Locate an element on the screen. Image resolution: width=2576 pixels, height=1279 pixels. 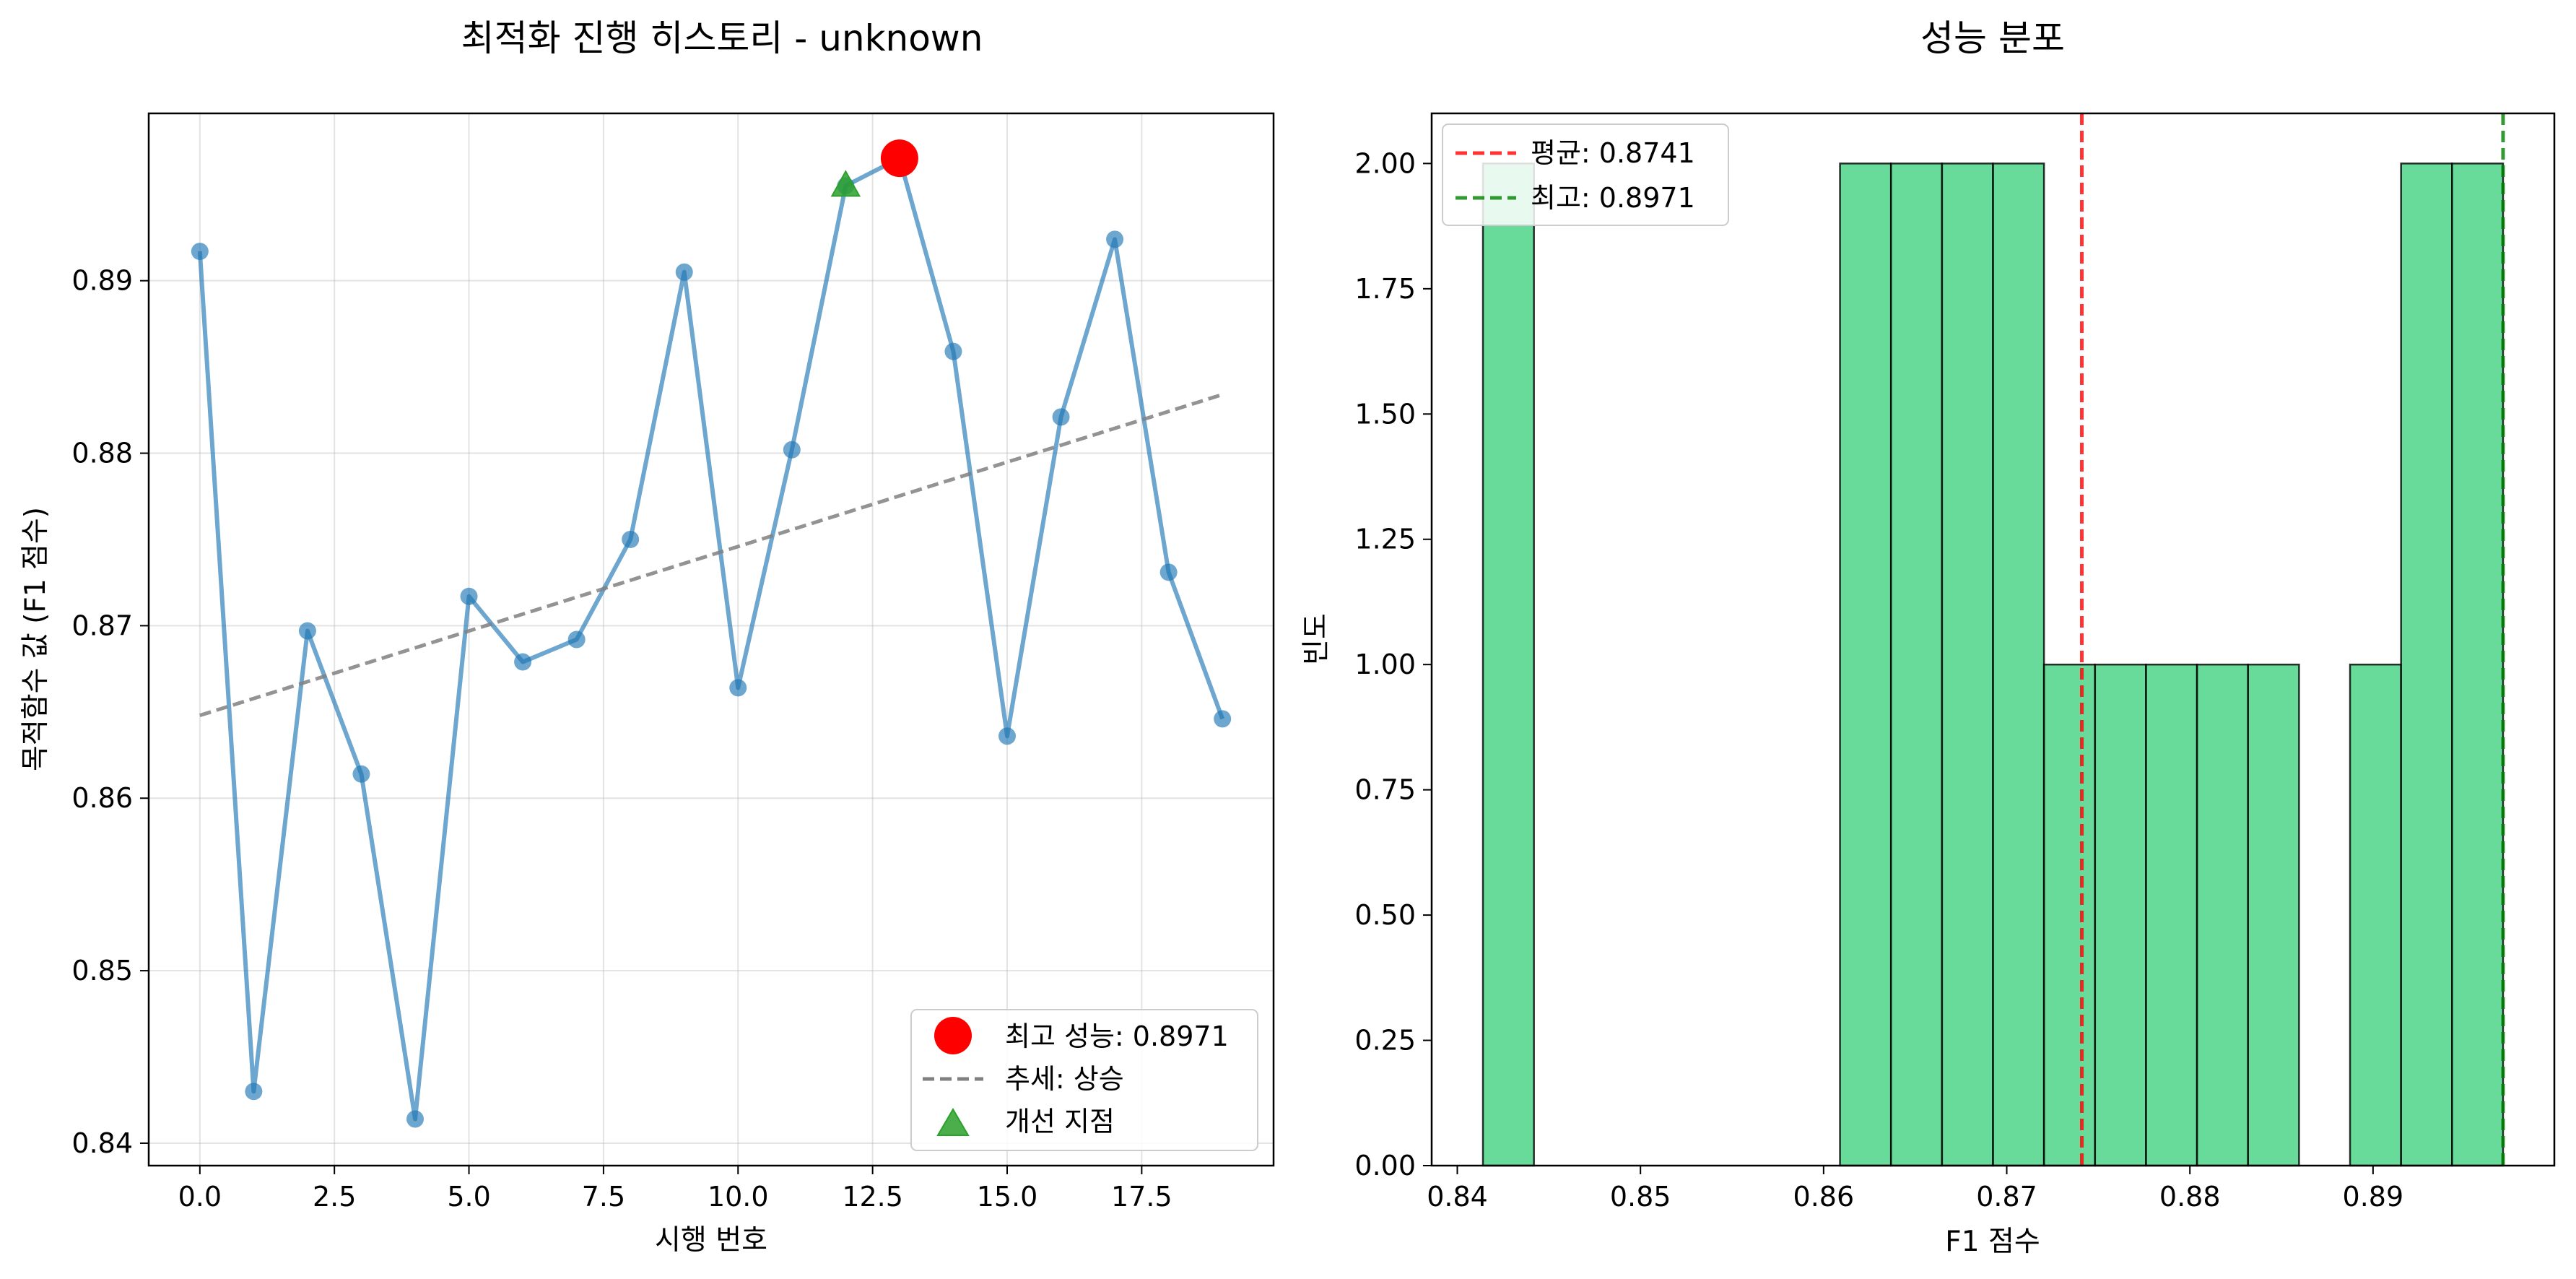
x-tick-label: 2.5 is located at coordinates (334, 1197).